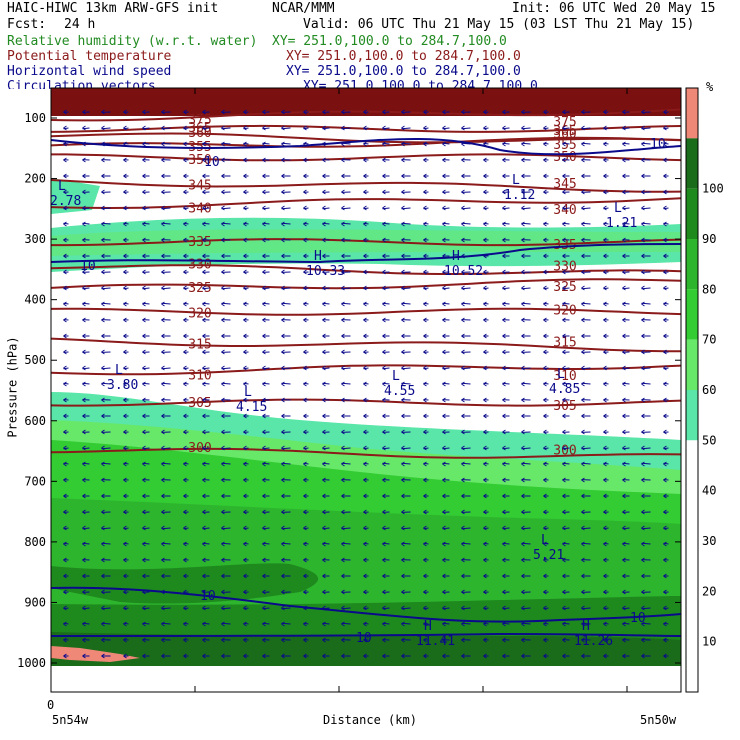 The image size is (740, 740). Describe the element at coordinates (709, 239) in the screenshot. I see `colorbar-tick-label: 90` at that location.